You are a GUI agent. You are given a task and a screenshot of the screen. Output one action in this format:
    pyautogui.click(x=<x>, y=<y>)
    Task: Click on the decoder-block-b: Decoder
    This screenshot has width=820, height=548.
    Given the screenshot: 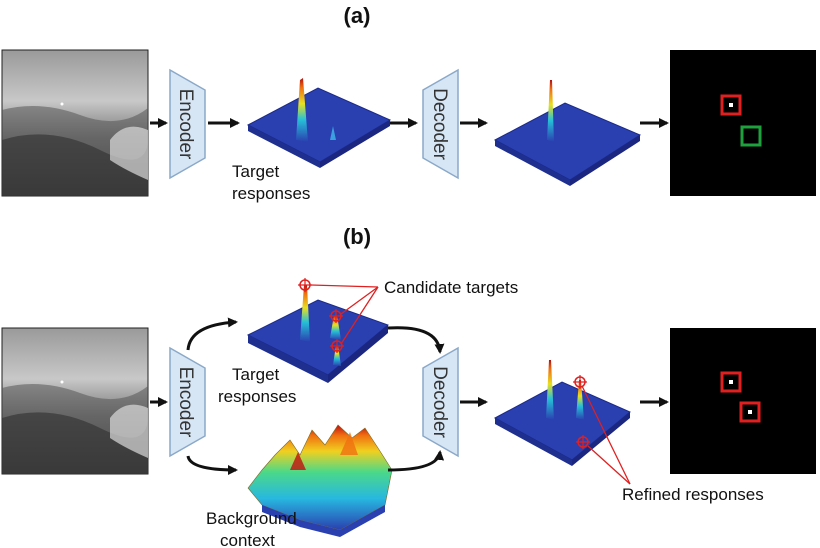 What is the action you would take?
    pyautogui.click(x=440, y=402)
    